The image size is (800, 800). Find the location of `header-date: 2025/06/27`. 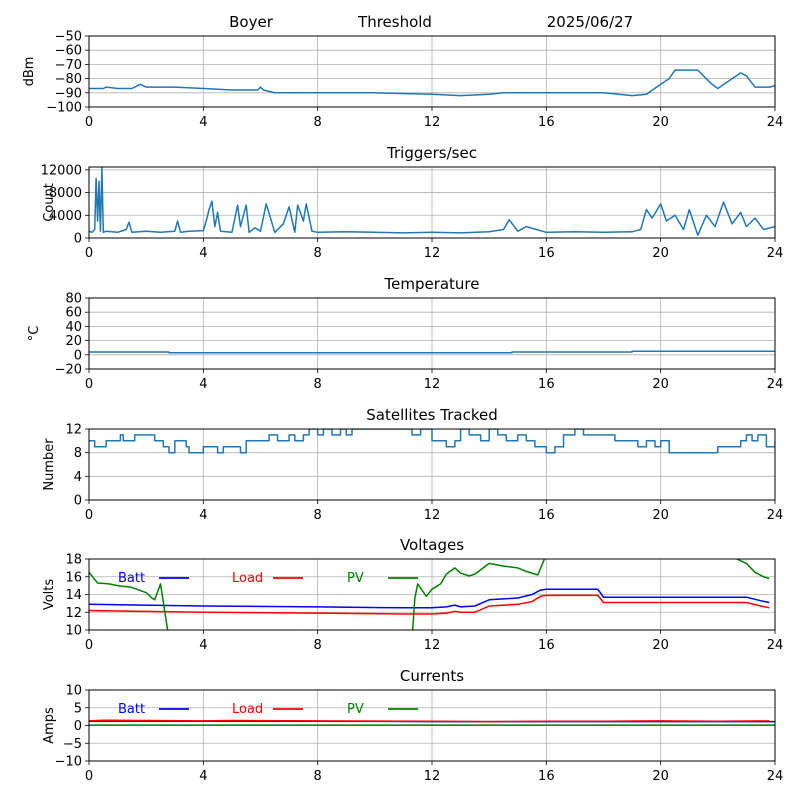

header-date: 2025/06/27 is located at coordinates (590, 22).